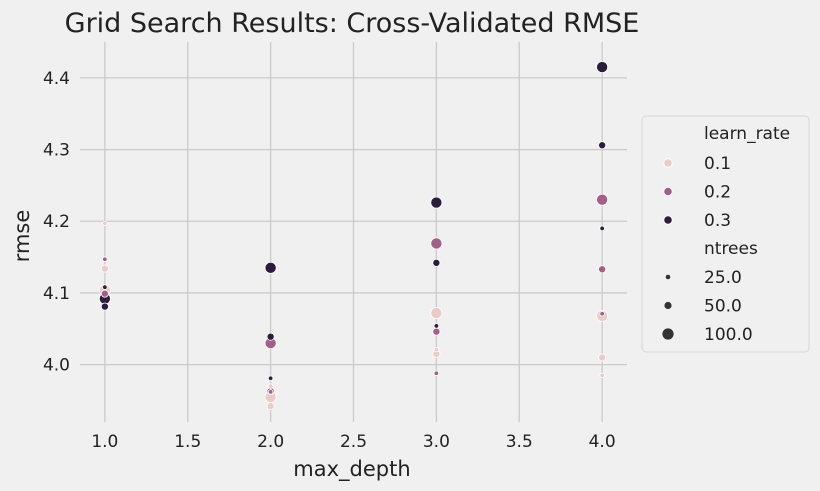 The image size is (820, 491). Describe the element at coordinates (723, 307) in the screenshot. I see `legend-size-label: 50.0` at that location.